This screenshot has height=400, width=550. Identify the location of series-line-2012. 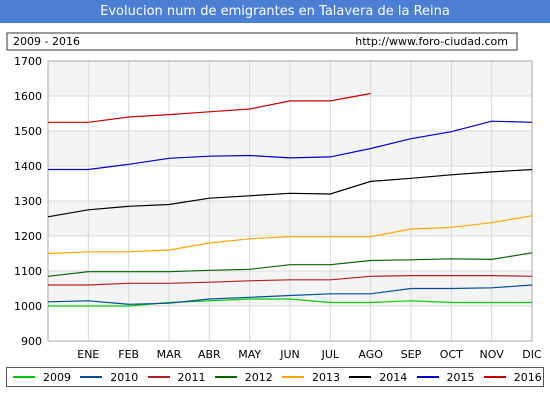
(290, 264).